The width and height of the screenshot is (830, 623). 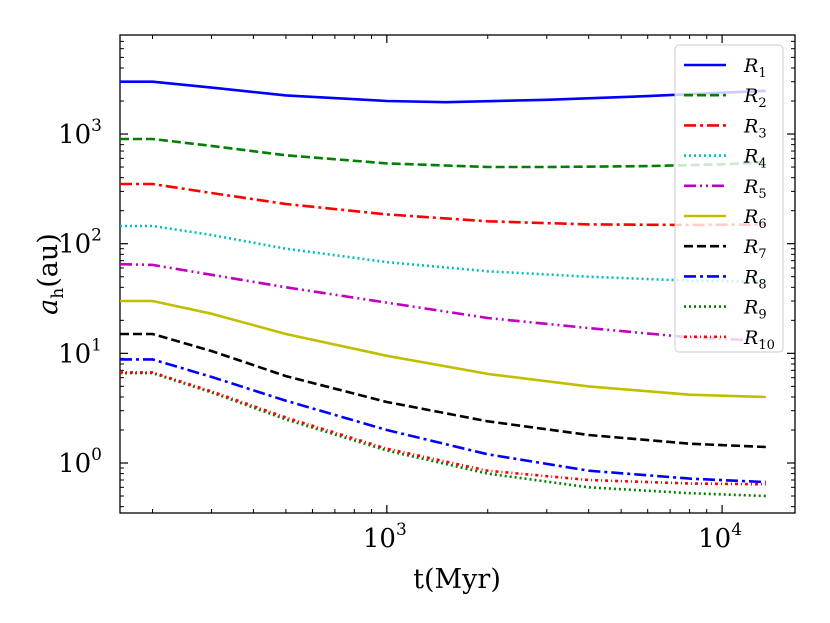 I want to click on legend-label-r6: R6, so click(x=755, y=219).